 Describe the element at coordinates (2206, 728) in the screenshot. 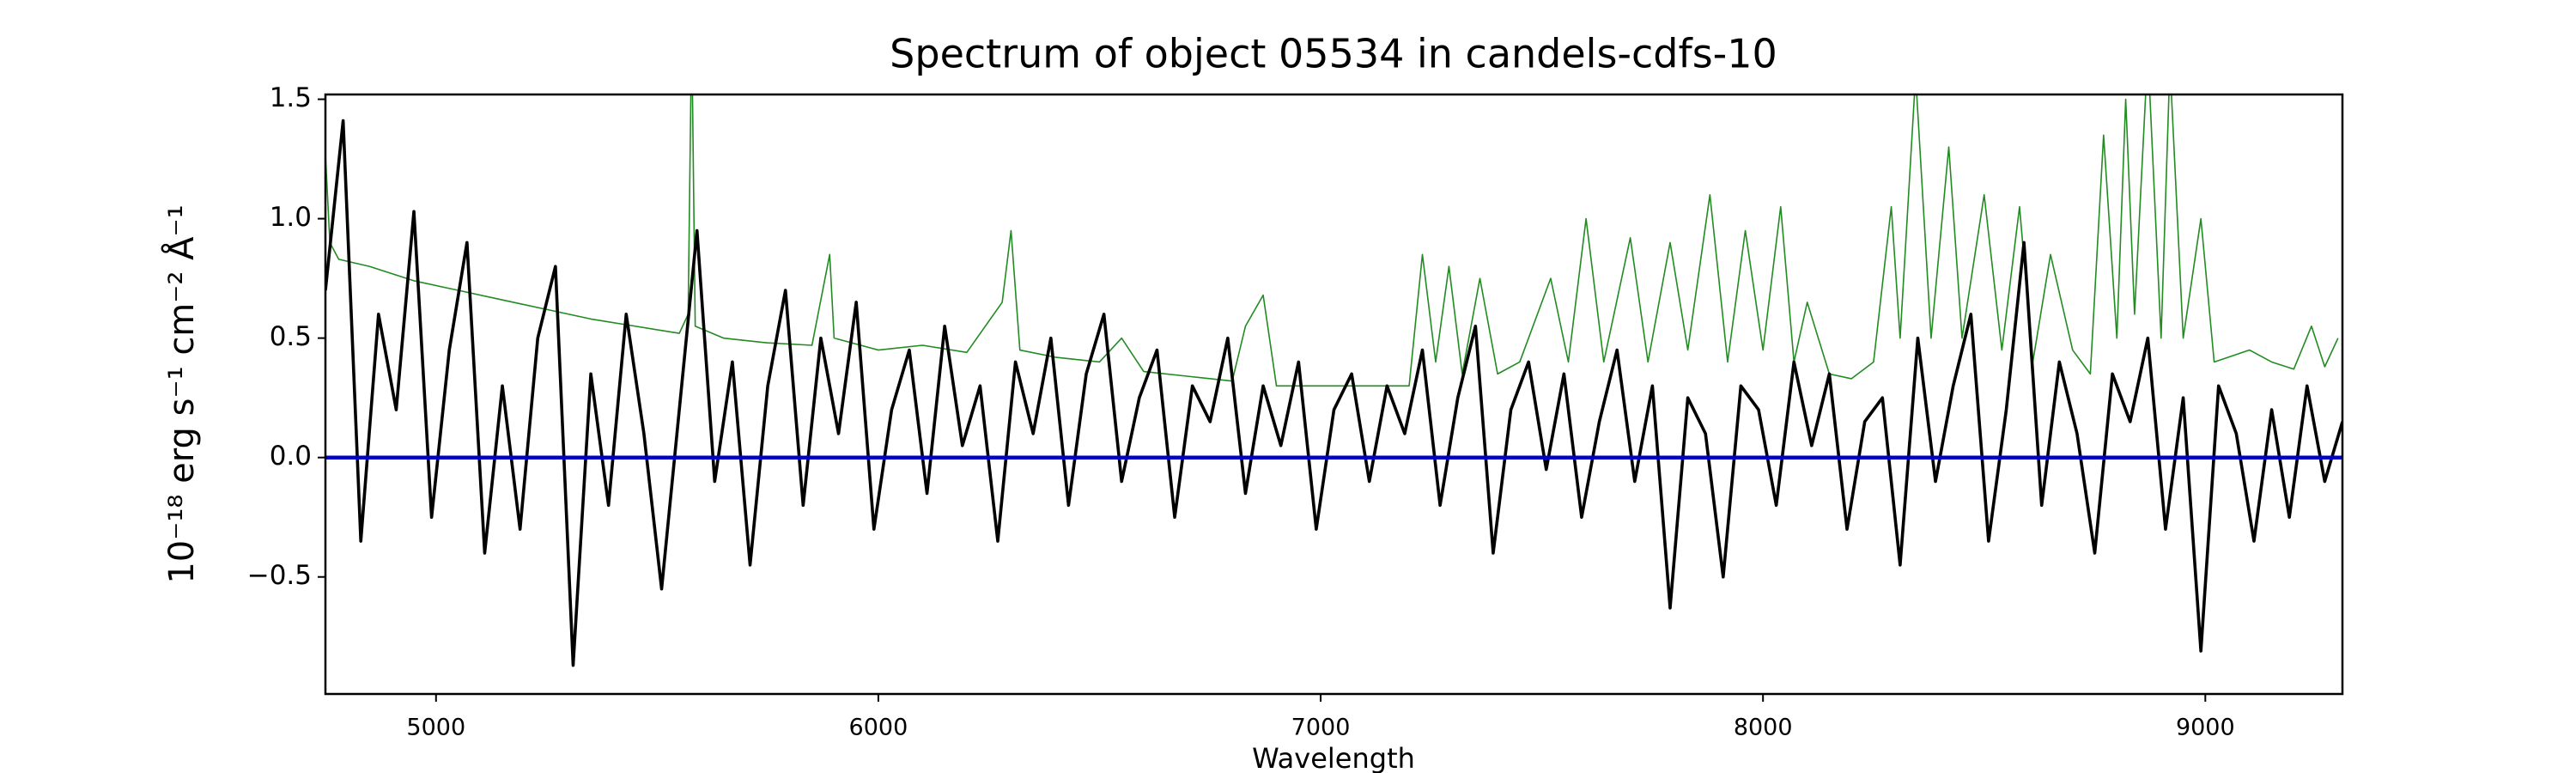

I see `x-tick-label: 9000` at that location.